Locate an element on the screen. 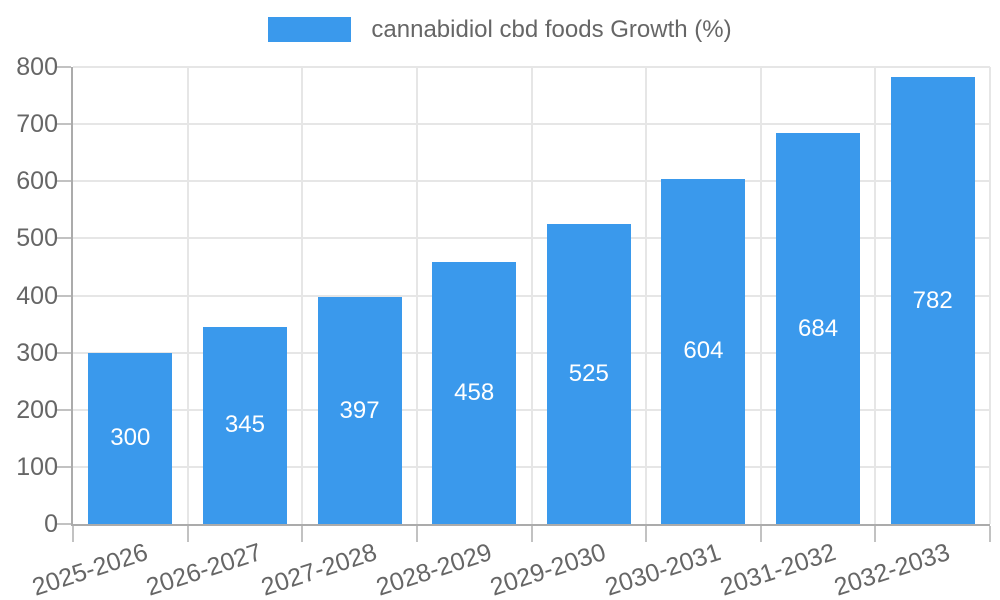  bar: 525 is located at coordinates (588, 374).